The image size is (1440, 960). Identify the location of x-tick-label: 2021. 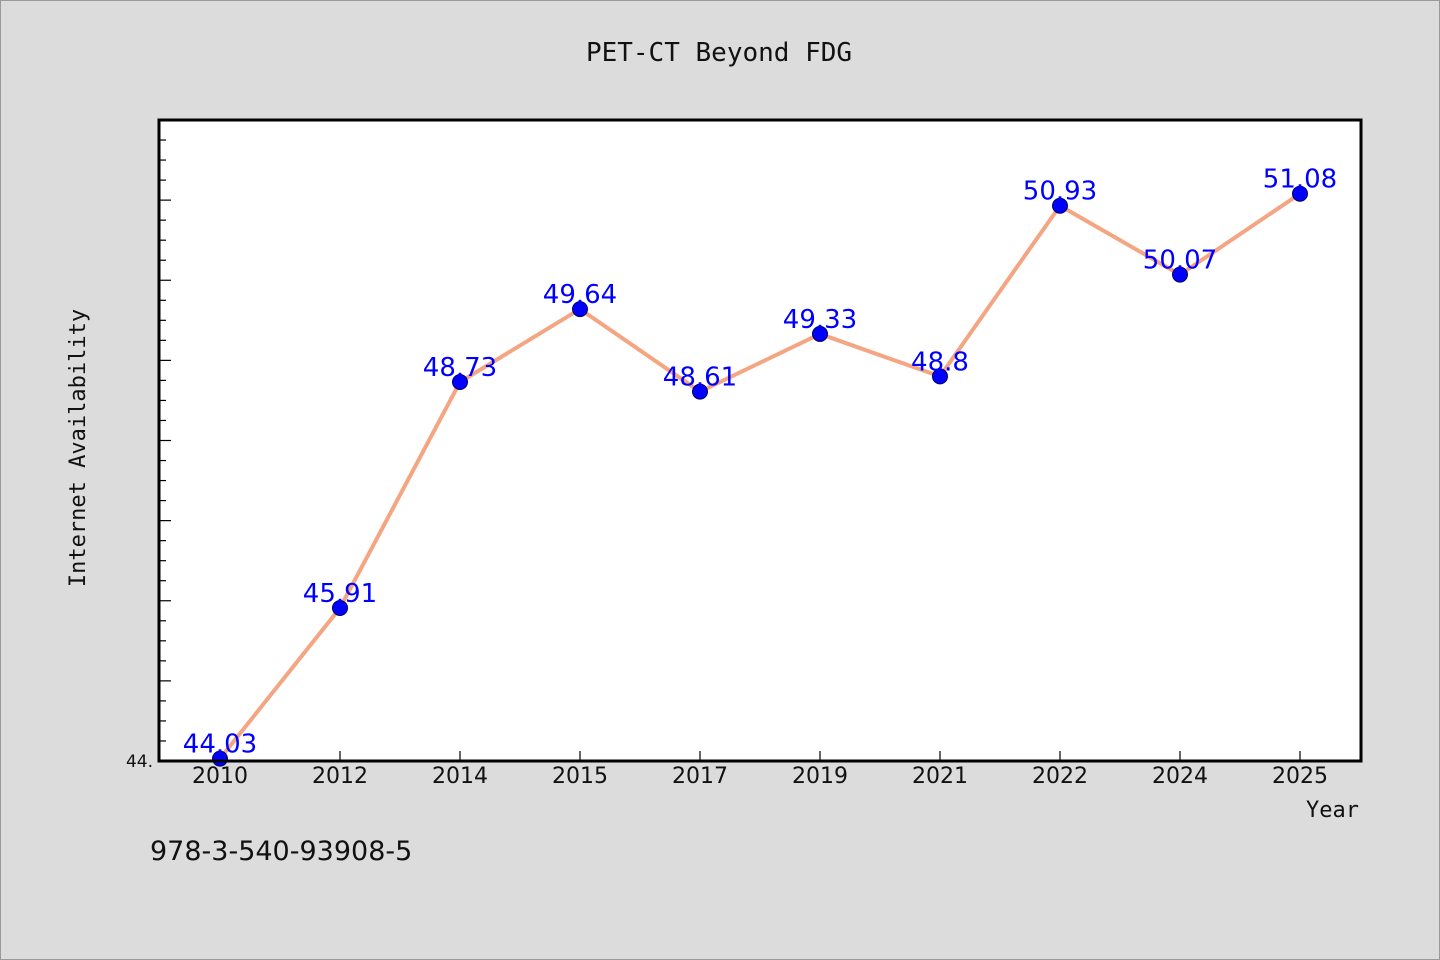
(940, 776).